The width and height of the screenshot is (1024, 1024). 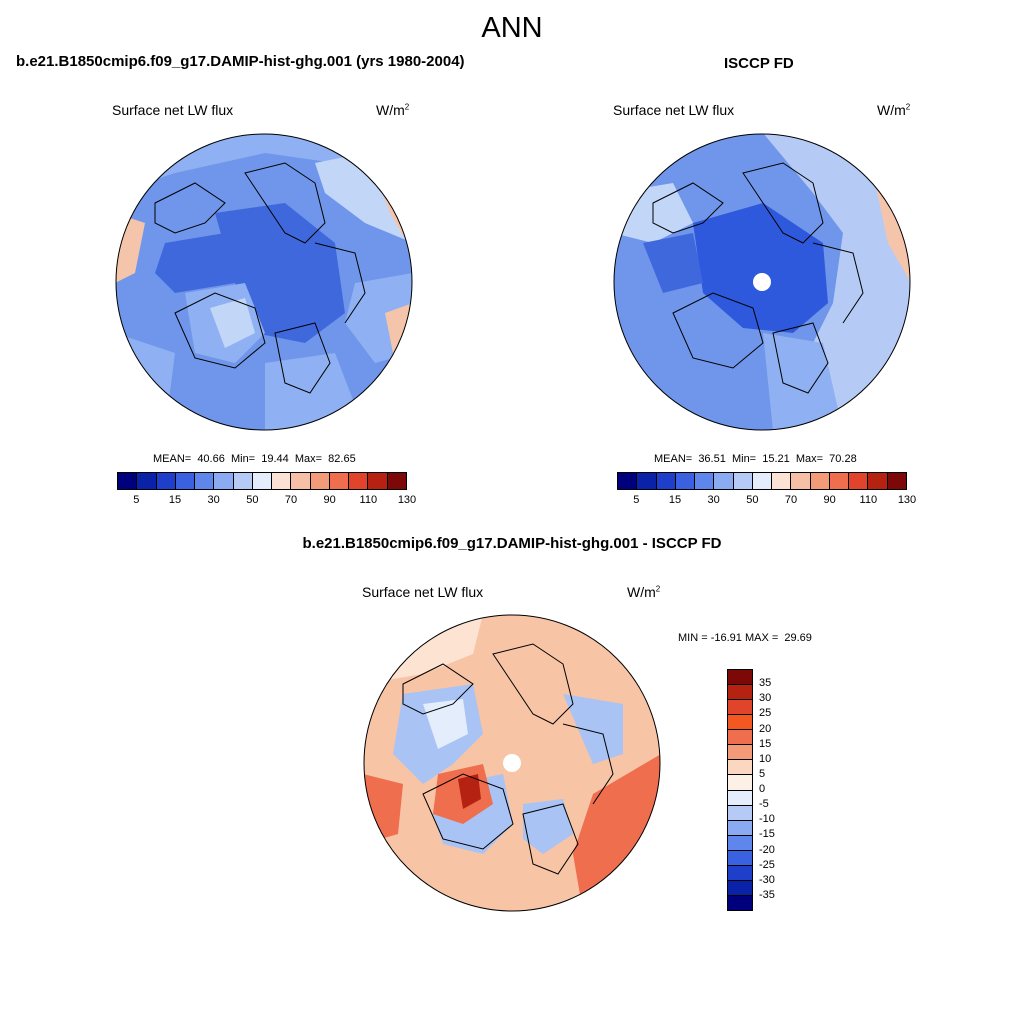 I want to click on panel2-title: ISCCP FD, so click(x=759, y=63).